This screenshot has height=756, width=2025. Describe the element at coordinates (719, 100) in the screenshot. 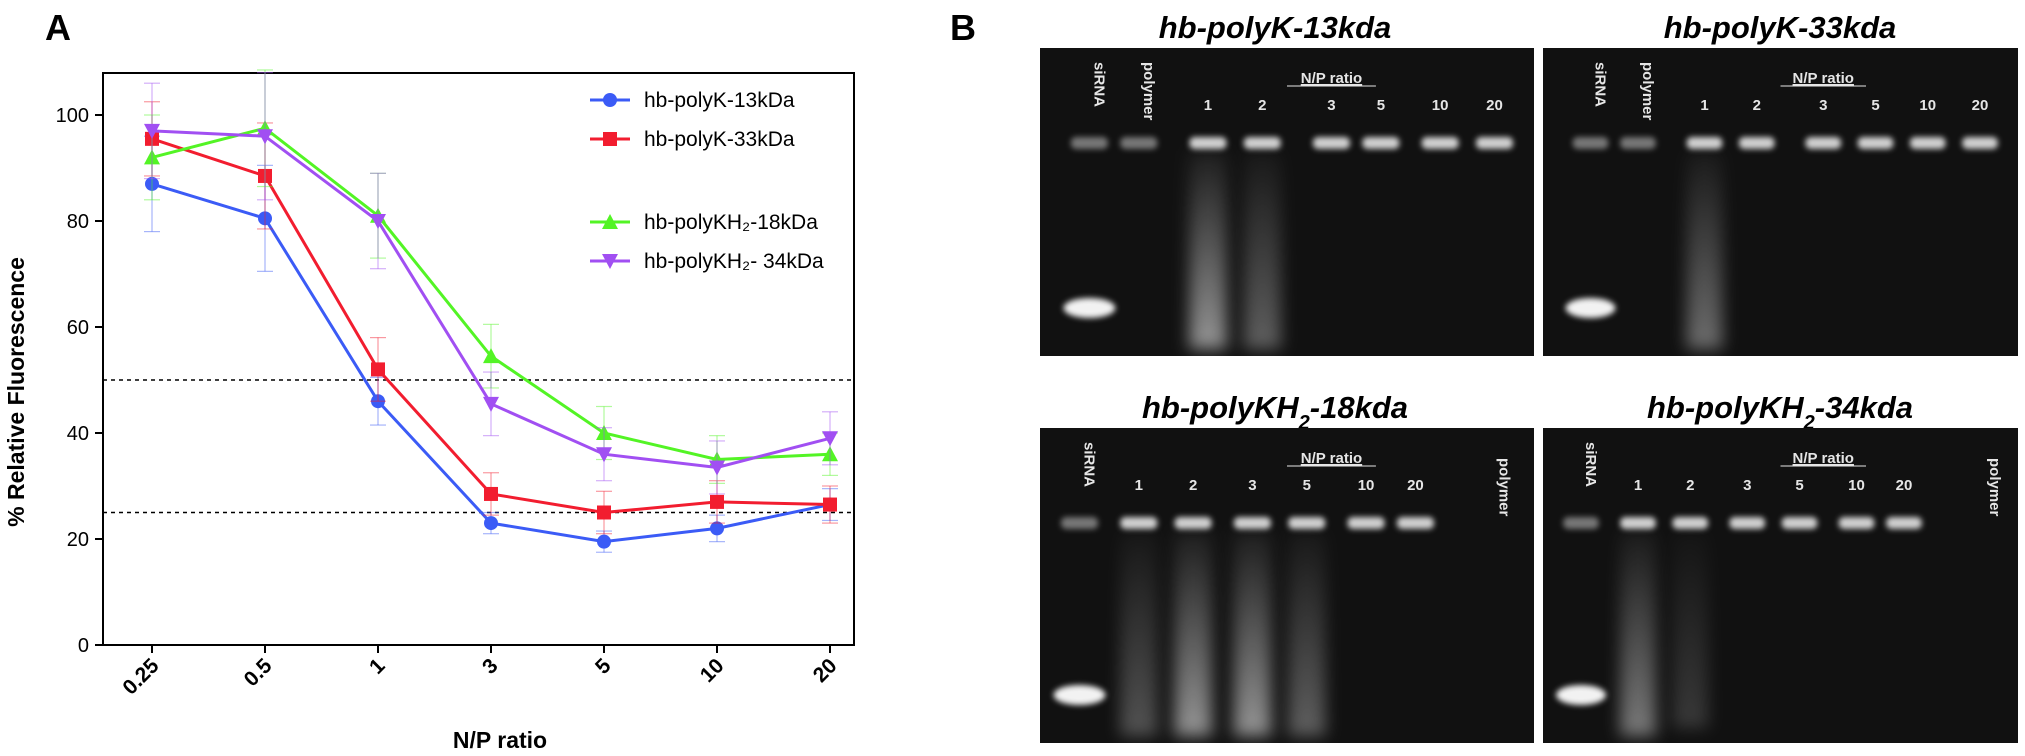

I see `legend-label: hb-polyK-13kDa` at that location.